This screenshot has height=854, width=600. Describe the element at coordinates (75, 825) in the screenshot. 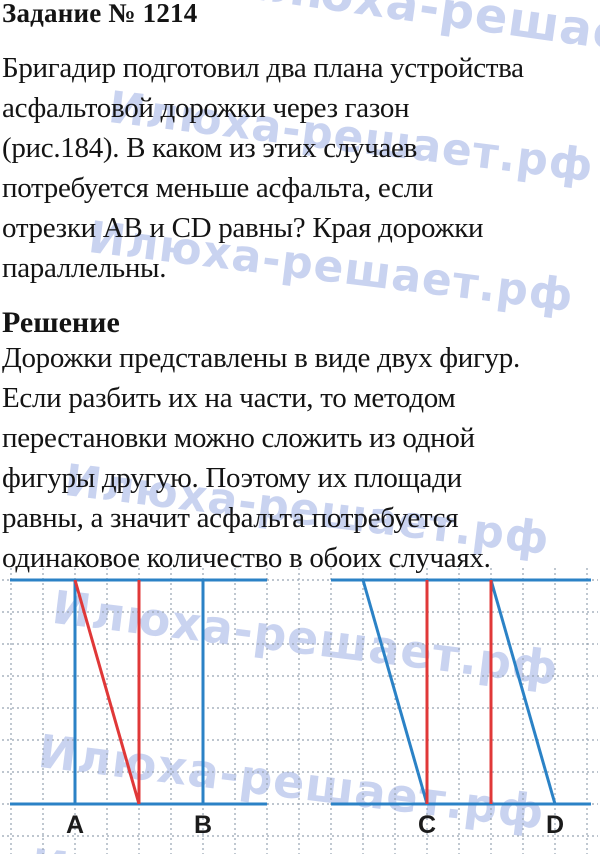

I see `point-label-A: A` at that location.